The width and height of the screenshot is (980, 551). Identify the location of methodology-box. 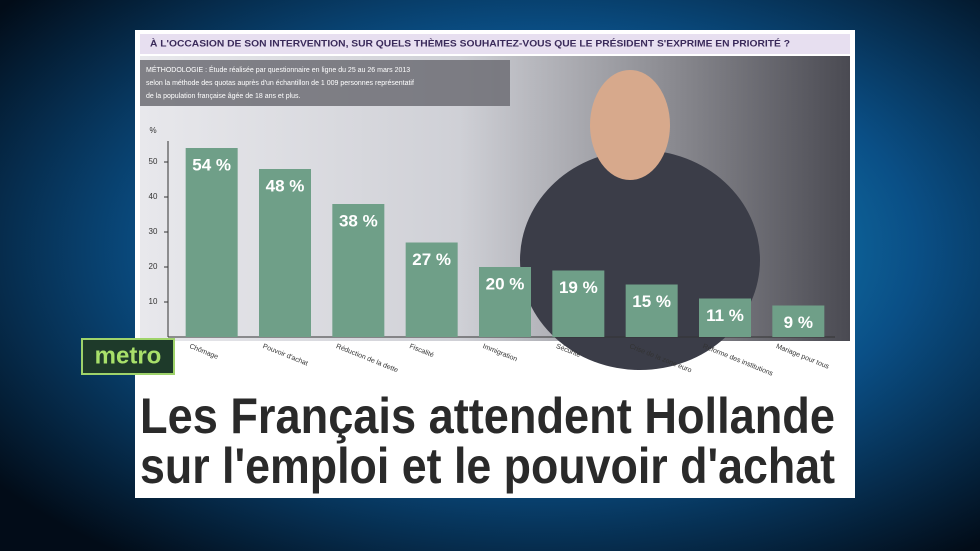
(325, 83).